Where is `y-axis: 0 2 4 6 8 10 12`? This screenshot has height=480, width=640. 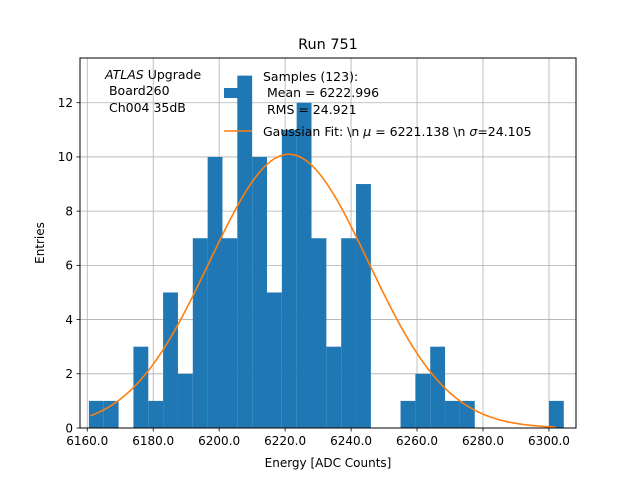
y-axis: 0 2 4 6 8 10 12 is located at coordinates (69, 265).